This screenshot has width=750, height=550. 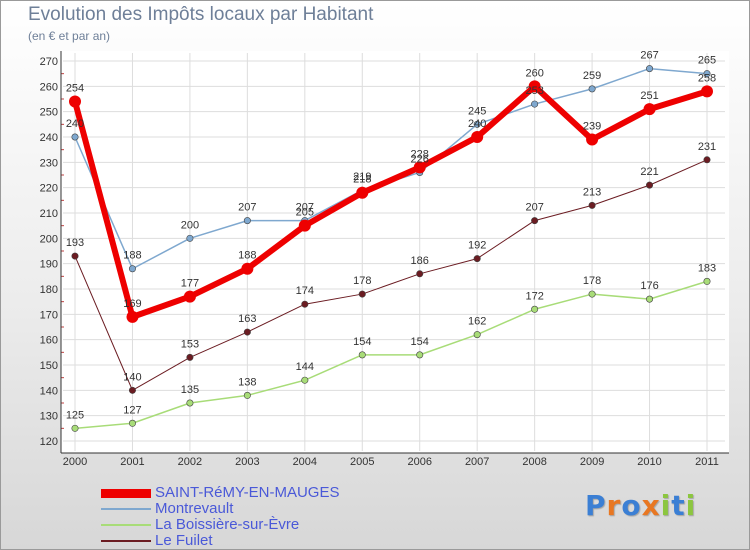 I want to click on y-tick-label: 130, so click(x=49, y=417).